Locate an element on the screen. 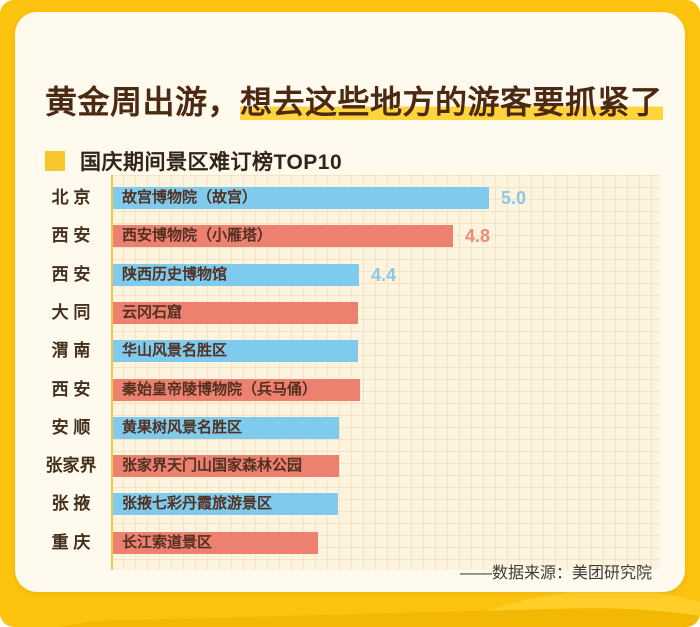  row-bar-label: 秦始皇帝陵博物院（兵马俑） is located at coordinates (220, 389).